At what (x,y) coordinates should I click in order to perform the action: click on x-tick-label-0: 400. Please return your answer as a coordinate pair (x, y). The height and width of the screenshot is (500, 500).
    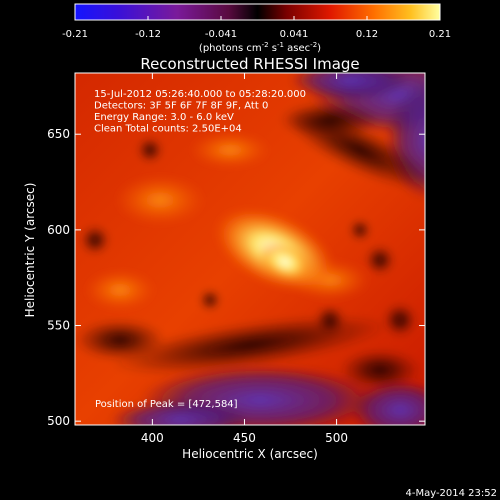
    Looking at the image, I should click on (152, 438).